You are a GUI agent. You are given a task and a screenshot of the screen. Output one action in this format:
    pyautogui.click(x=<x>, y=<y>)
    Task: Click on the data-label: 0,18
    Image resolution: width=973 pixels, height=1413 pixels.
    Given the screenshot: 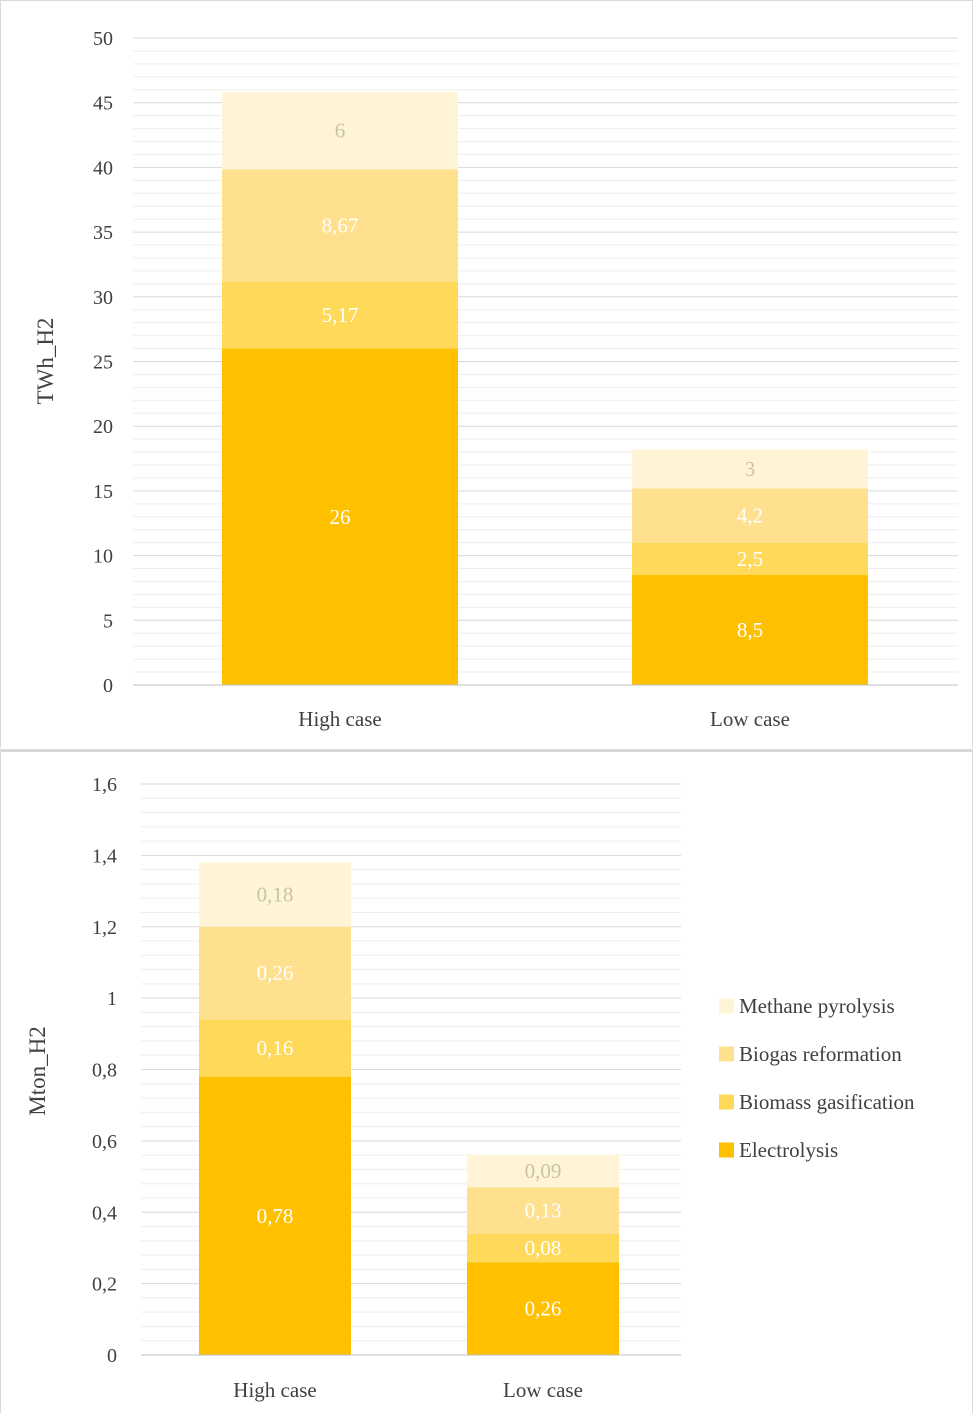 What is the action you would take?
    pyautogui.click(x=275, y=895)
    